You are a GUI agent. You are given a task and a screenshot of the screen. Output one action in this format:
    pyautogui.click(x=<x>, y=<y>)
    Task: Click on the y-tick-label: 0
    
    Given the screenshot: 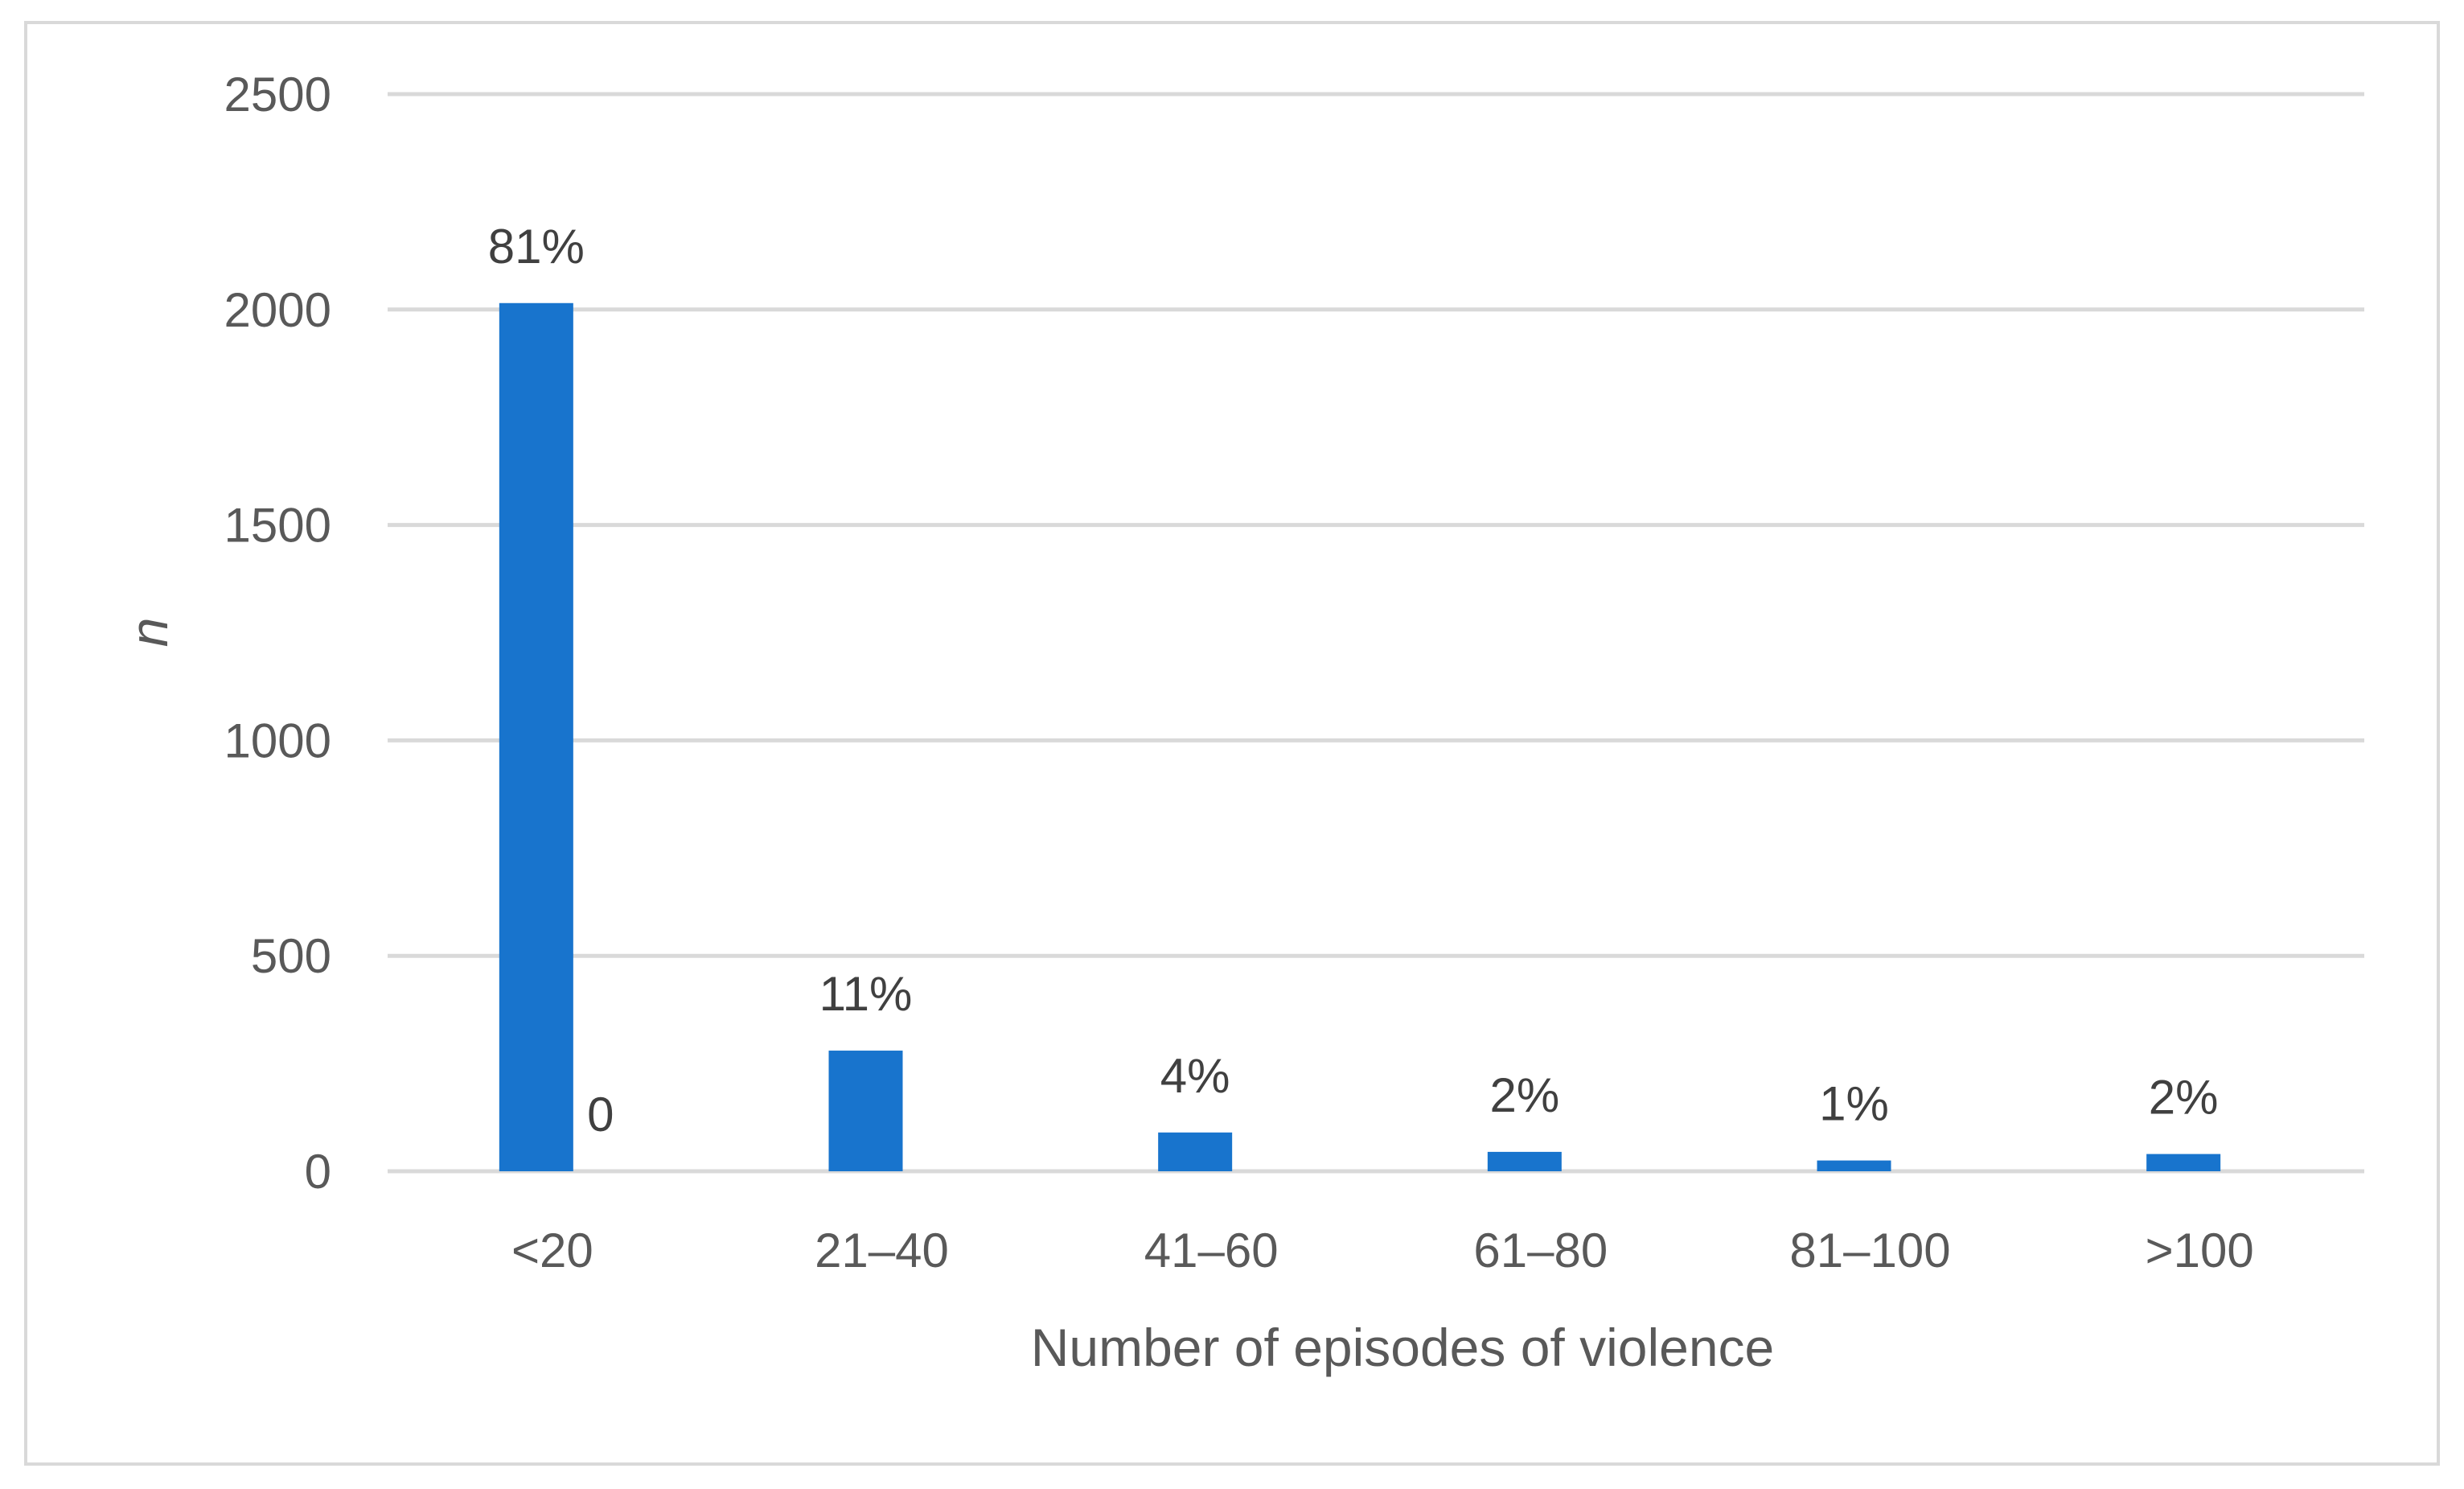 What is the action you would take?
    pyautogui.click(x=318, y=1172)
    